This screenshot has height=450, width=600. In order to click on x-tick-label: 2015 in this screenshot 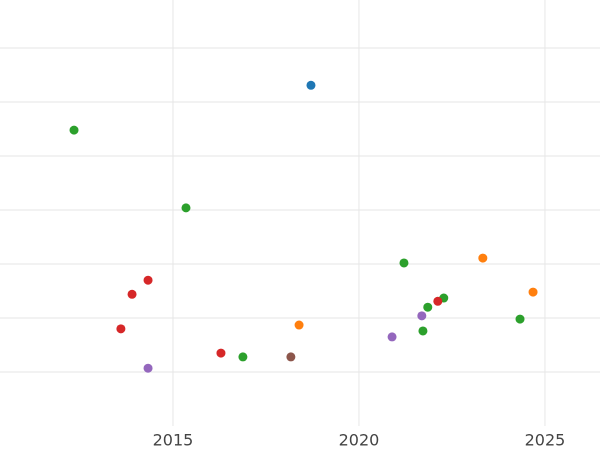, I will do `click(173, 440)`.